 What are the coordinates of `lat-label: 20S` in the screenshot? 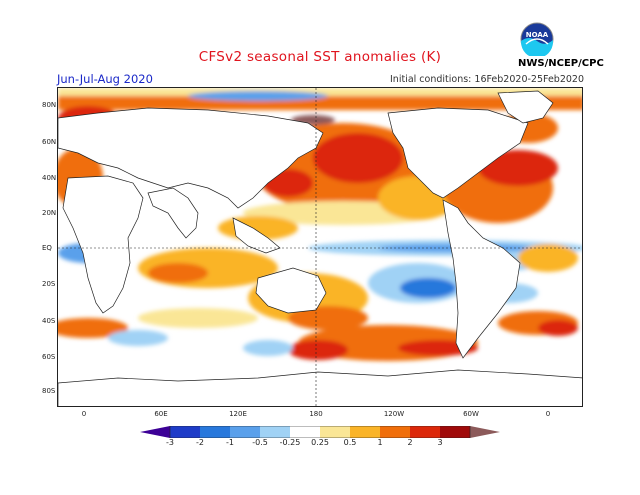 It's located at (49, 284).